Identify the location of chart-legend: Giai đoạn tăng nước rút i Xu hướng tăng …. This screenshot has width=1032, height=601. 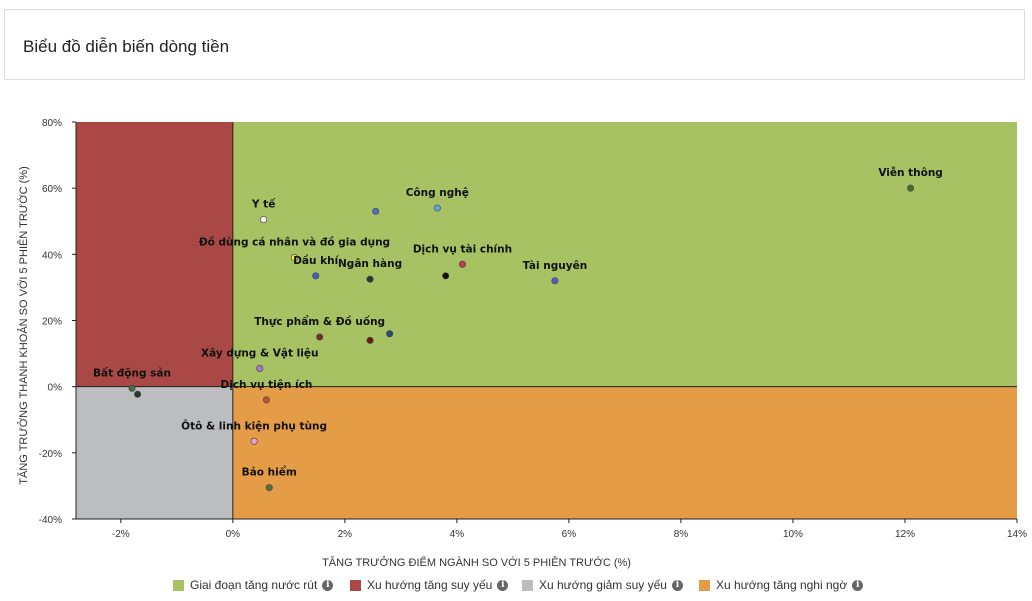
(516, 586).